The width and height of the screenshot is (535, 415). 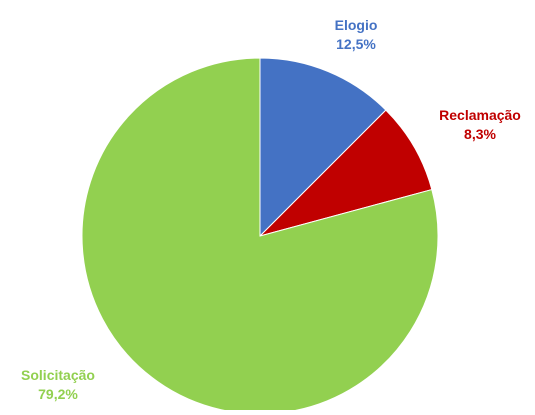 What do you see at coordinates (356, 25) in the screenshot?
I see `slice-name-elogio: Elogio` at bounding box center [356, 25].